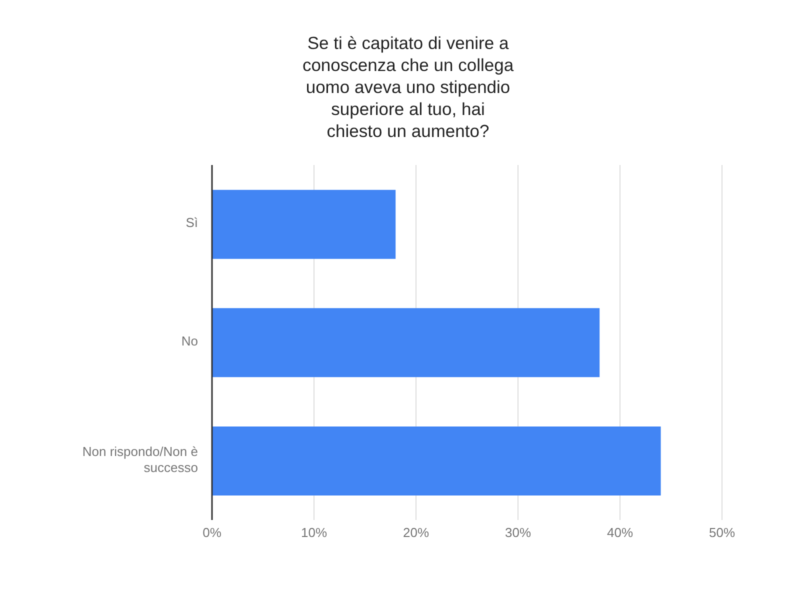  Describe the element at coordinates (407, 87) in the screenshot. I see `chart-title: Se ti è capitato di venire a conoscenza che un collega uomo aveva uno stipendio superiore al tuo, hai chiesto un aumento?` at that location.